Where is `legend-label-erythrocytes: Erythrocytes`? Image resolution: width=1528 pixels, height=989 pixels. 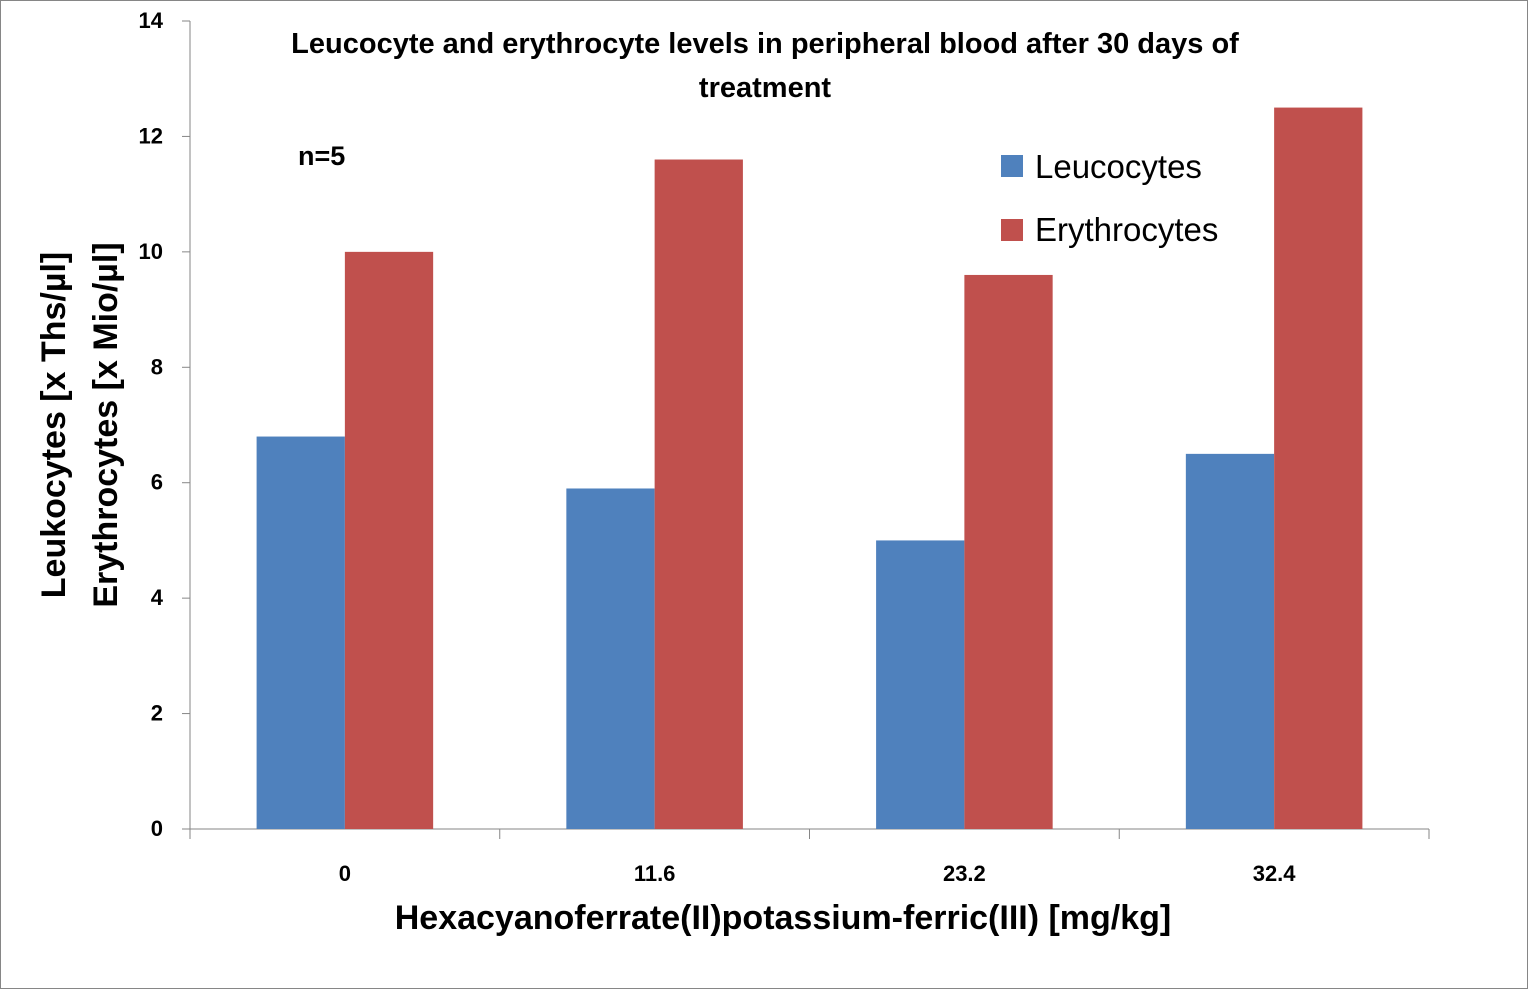 legend-label-erythrocytes: Erythrocytes is located at coordinates (1126, 229).